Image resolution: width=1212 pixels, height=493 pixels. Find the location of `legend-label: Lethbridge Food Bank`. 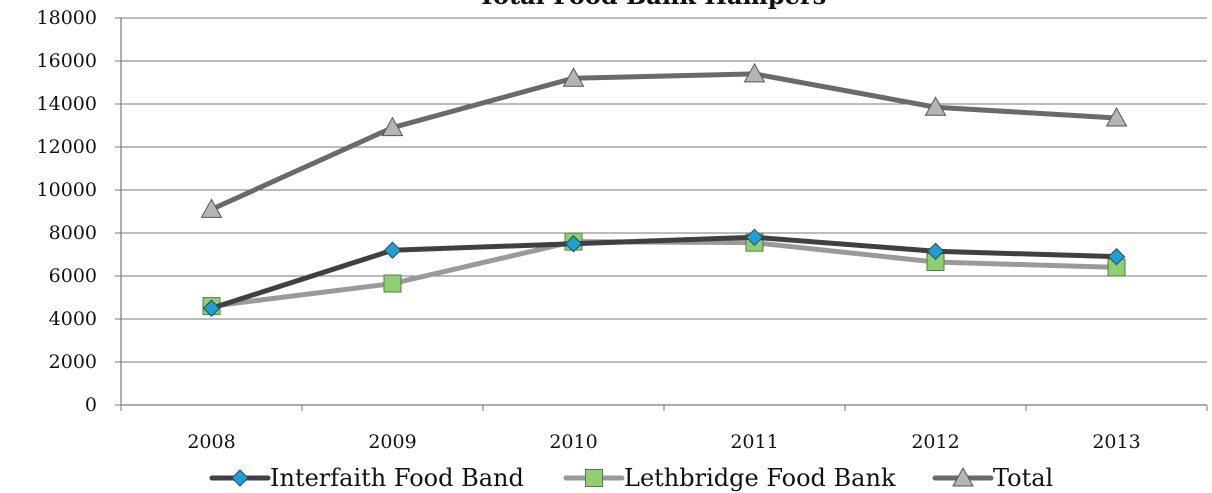

legend-label: Lethbridge Food Bank is located at coordinates (760, 478).